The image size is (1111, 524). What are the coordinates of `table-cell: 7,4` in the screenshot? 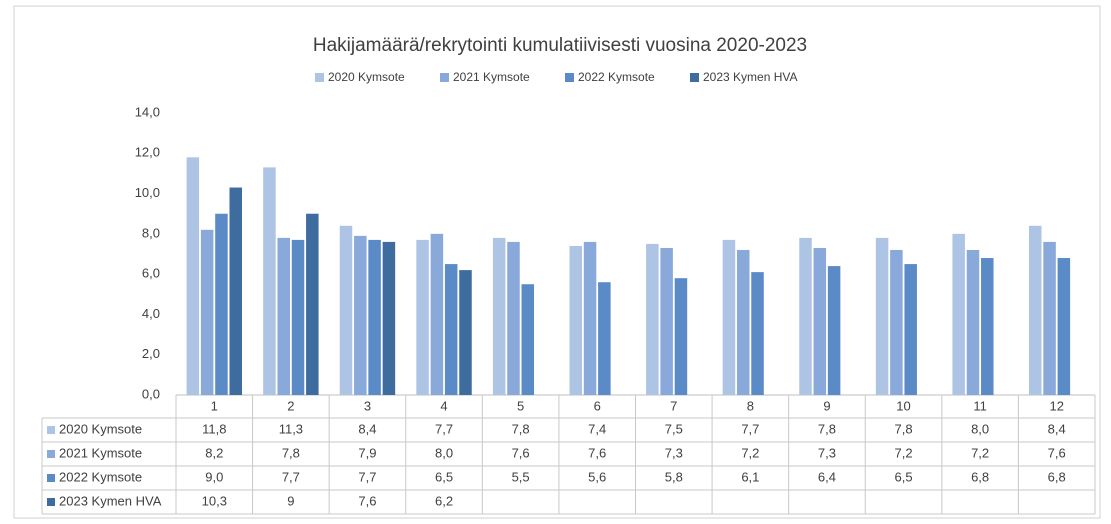 It's located at (597, 428).